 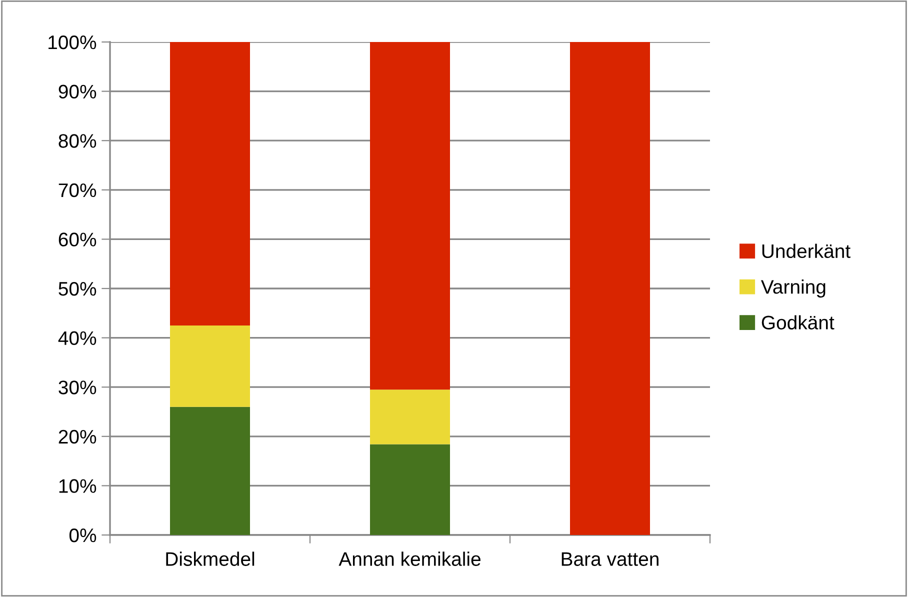 I want to click on y-tick-label: 90%, so click(x=77, y=91).